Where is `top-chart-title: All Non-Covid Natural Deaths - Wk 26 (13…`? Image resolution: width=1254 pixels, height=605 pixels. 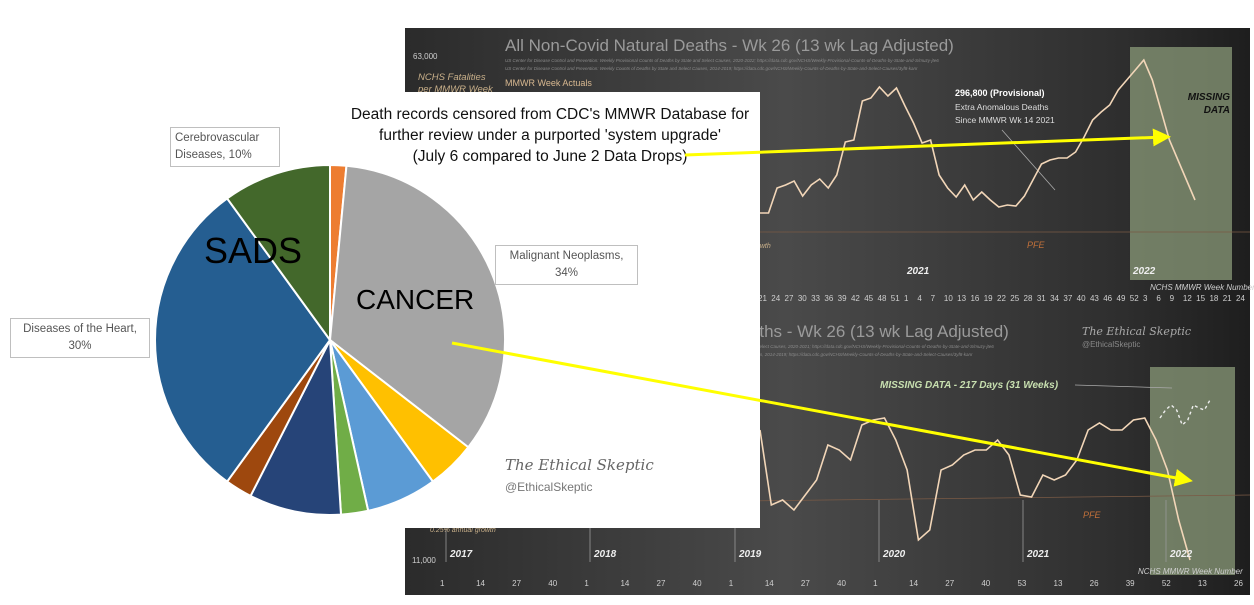 top-chart-title: All Non-Covid Natural Deaths - Wk 26 (13… is located at coordinates (729, 45).